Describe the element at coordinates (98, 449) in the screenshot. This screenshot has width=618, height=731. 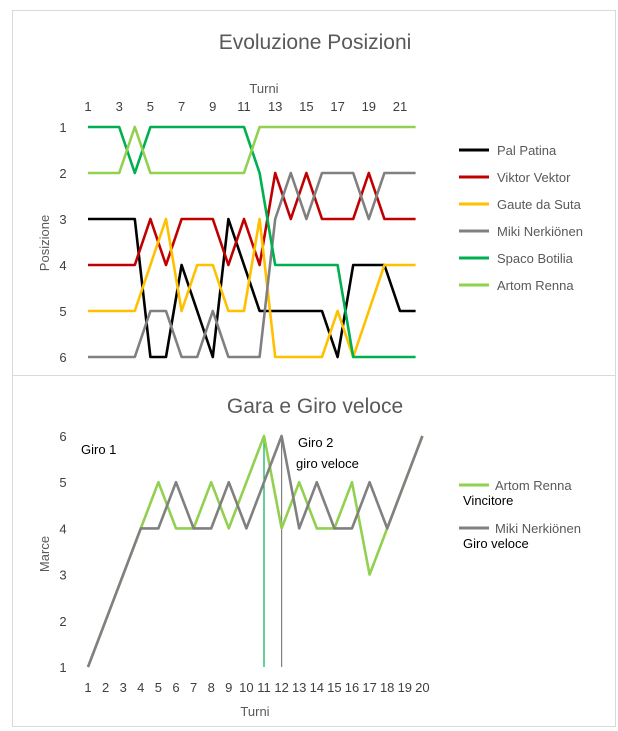
I see `annotation-giro-1: Giro 1` at that location.